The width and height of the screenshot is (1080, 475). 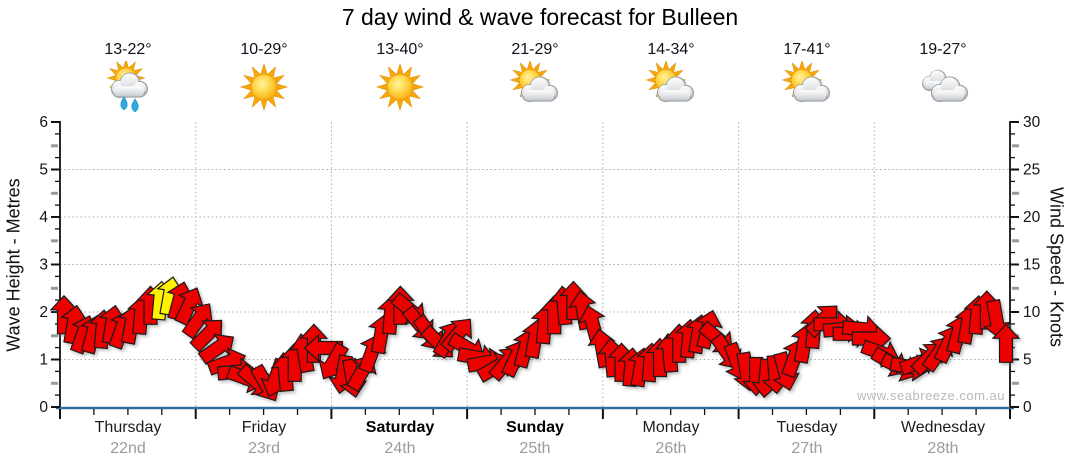 I want to click on day-date: 26th, so click(x=671, y=448).